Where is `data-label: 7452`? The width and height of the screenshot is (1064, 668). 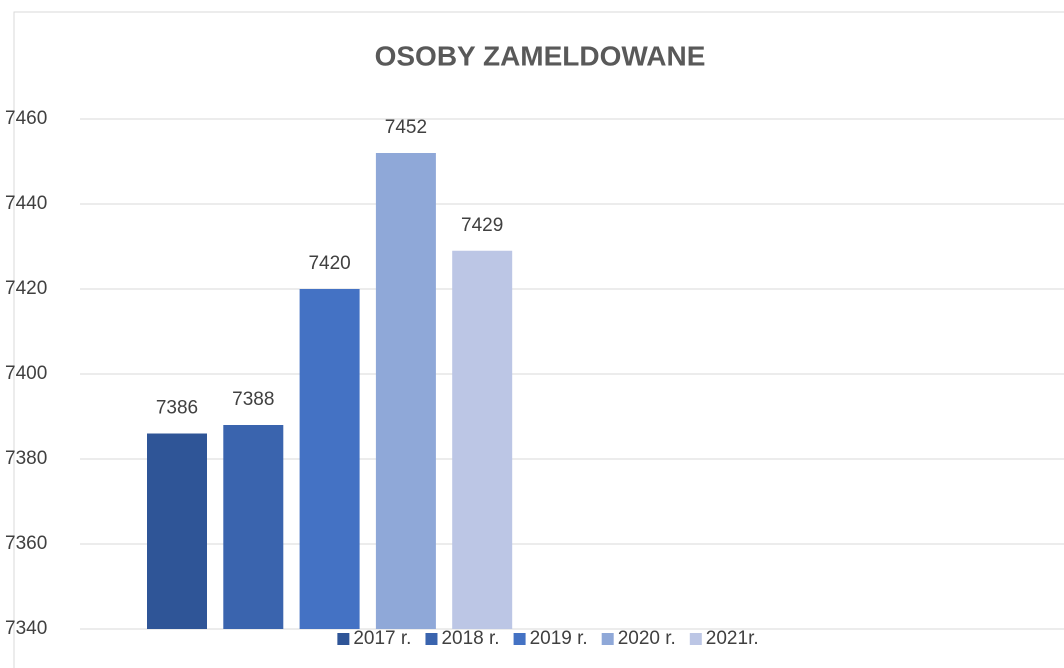 data-label: 7452 is located at coordinates (406, 127).